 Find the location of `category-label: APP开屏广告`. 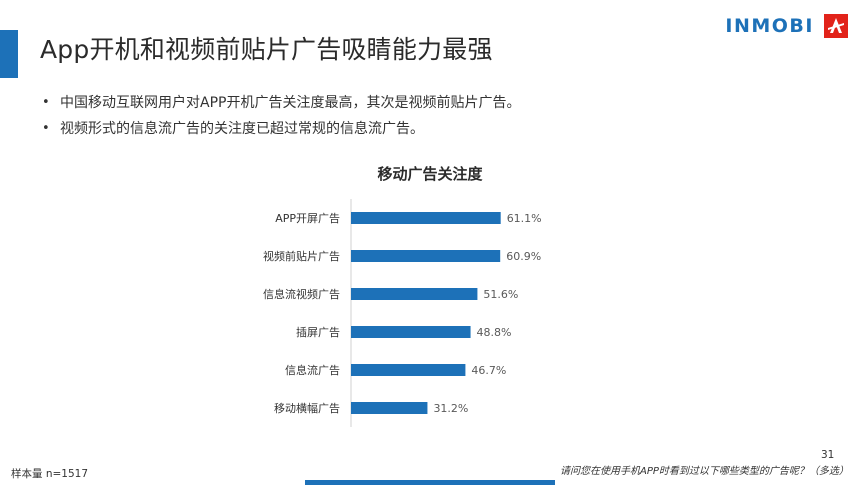

category-label: APP开屏广告 is located at coordinates (307, 218).